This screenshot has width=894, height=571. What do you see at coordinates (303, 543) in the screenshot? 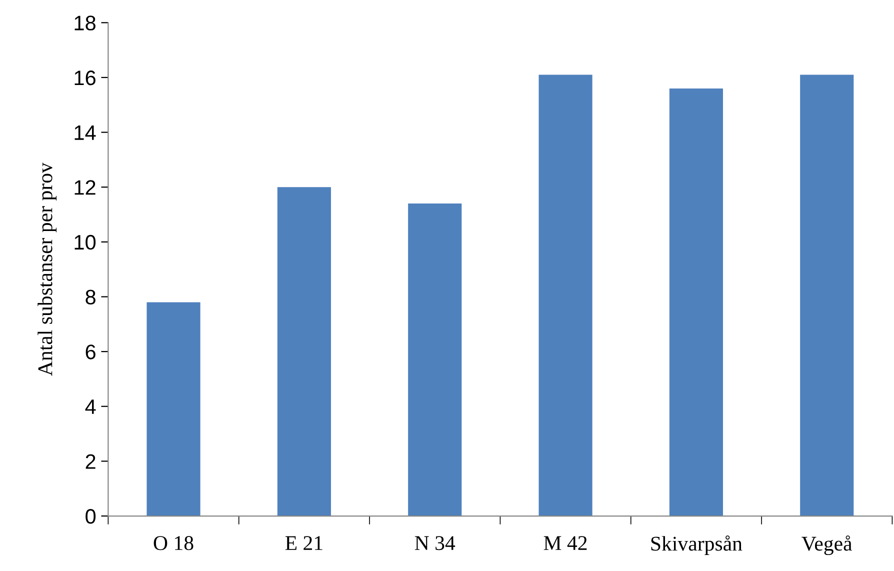
I see `x-tick-label: E 21` at bounding box center [303, 543].